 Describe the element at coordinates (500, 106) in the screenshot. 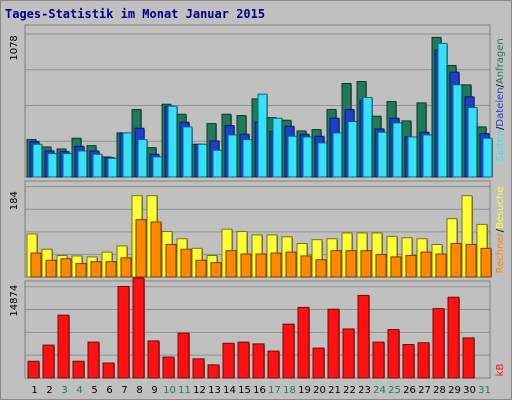

I see `legend-dateien: Dateien` at that location.